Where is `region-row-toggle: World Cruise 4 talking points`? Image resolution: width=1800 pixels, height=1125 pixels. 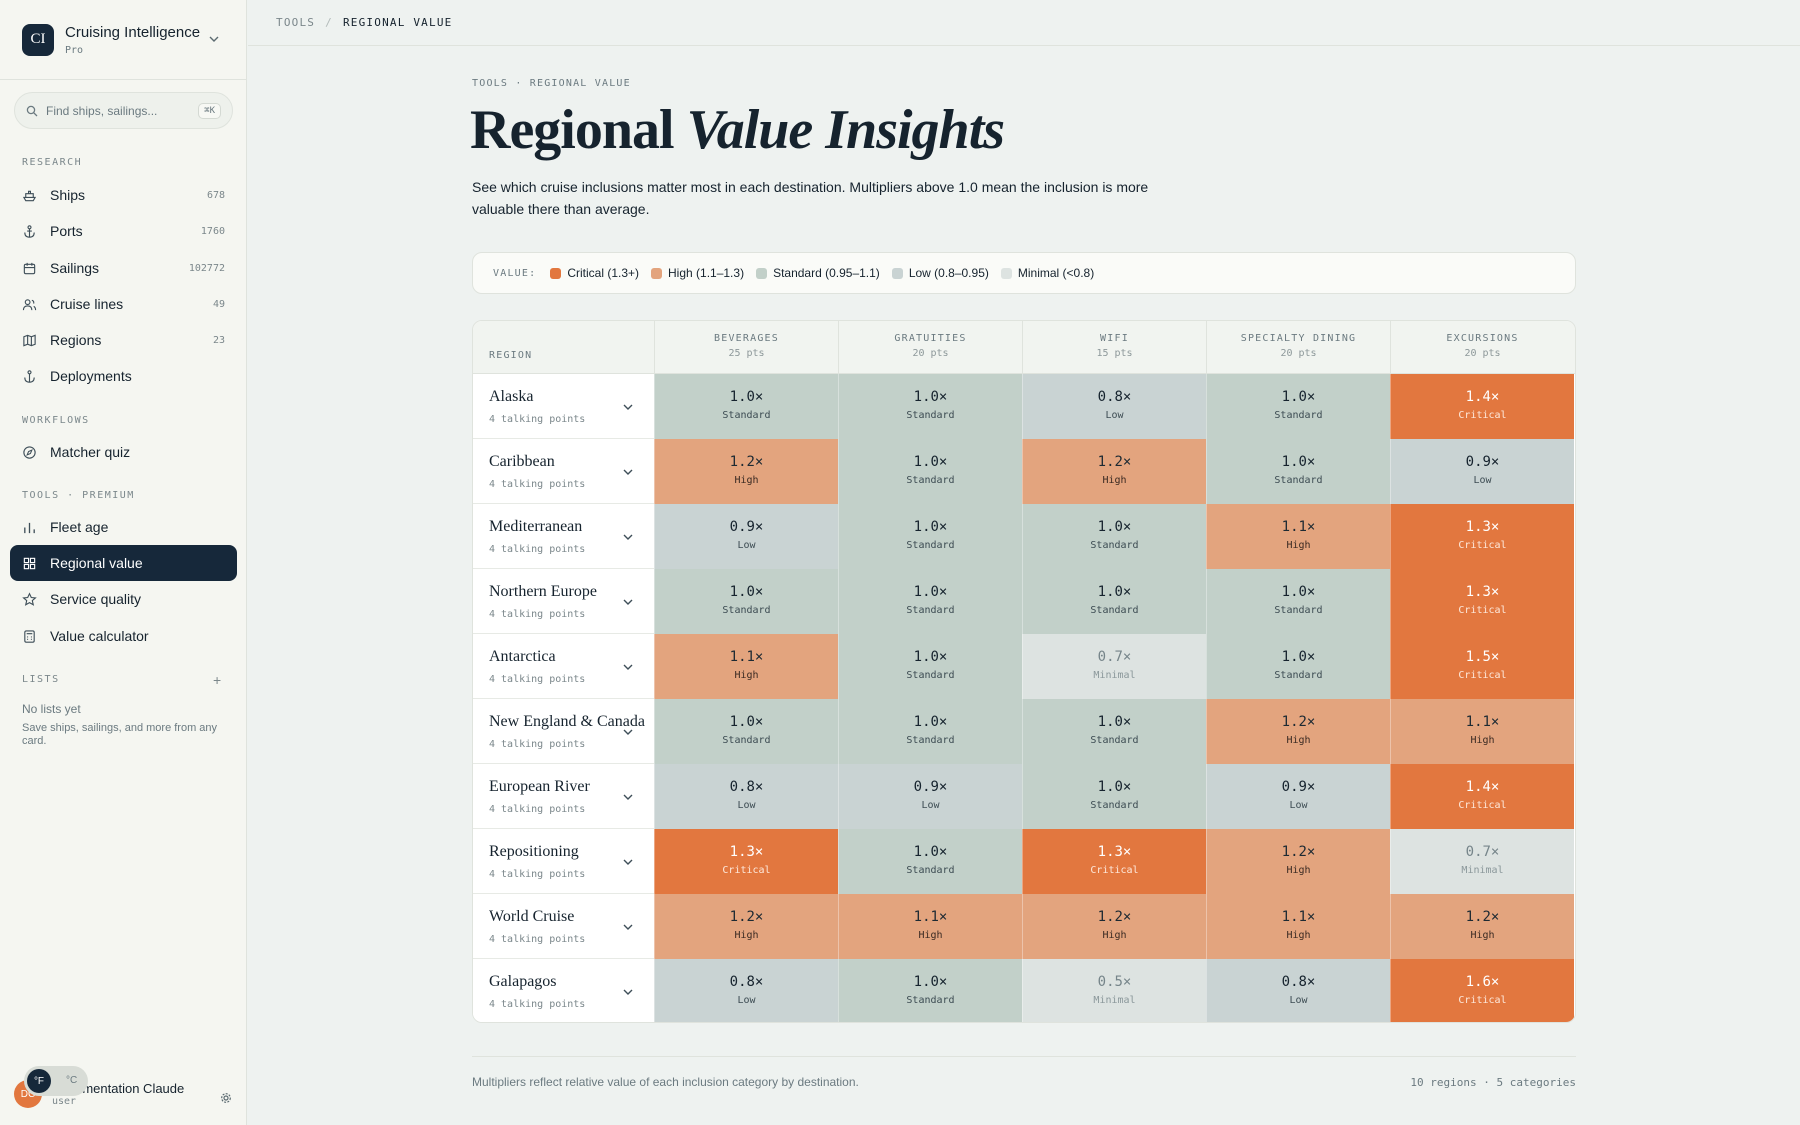 region-row-toggle: World Cruise 4 talking points is located at coordinates (563, 926).